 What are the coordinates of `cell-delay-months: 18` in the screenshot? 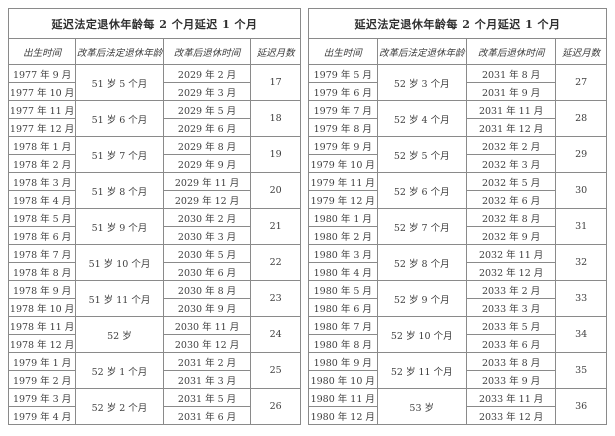 It's located at (275, 118).